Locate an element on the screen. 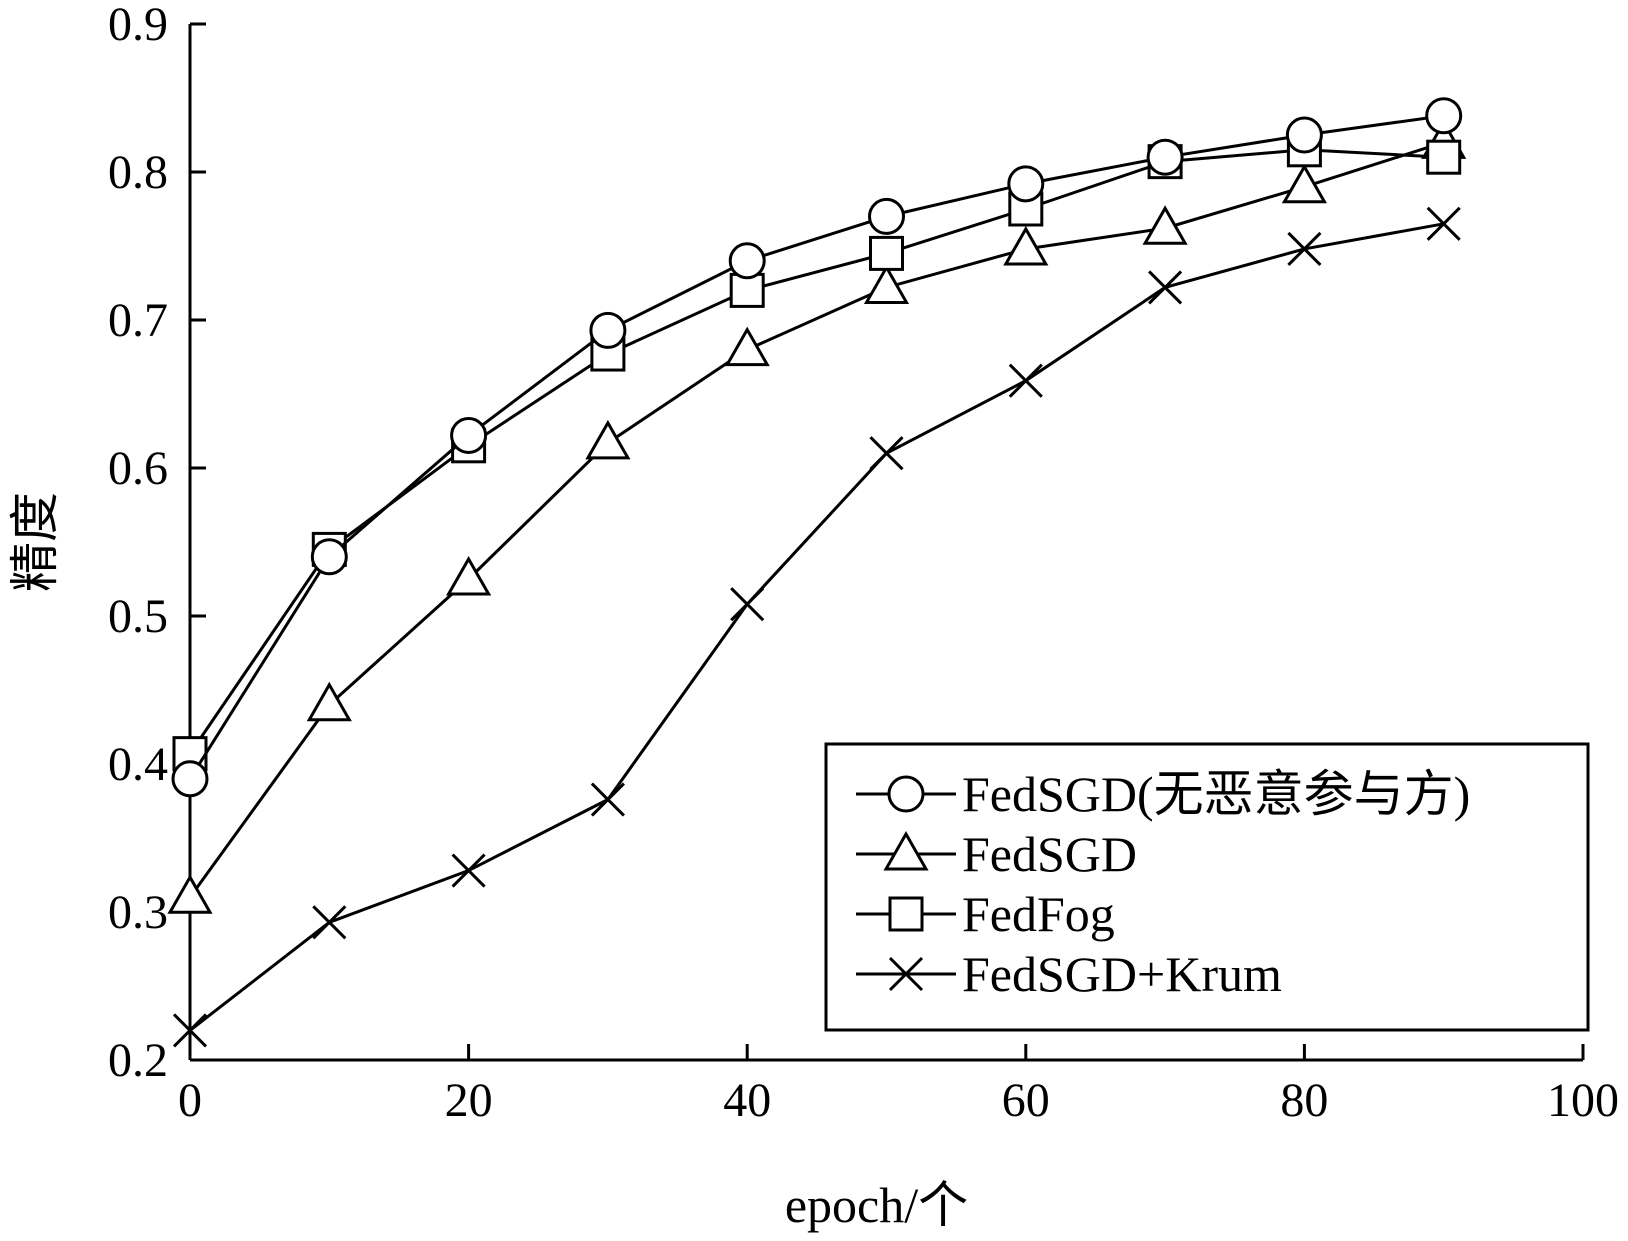  y-tick-label: 0.7 is located at coordinates (138, 320).